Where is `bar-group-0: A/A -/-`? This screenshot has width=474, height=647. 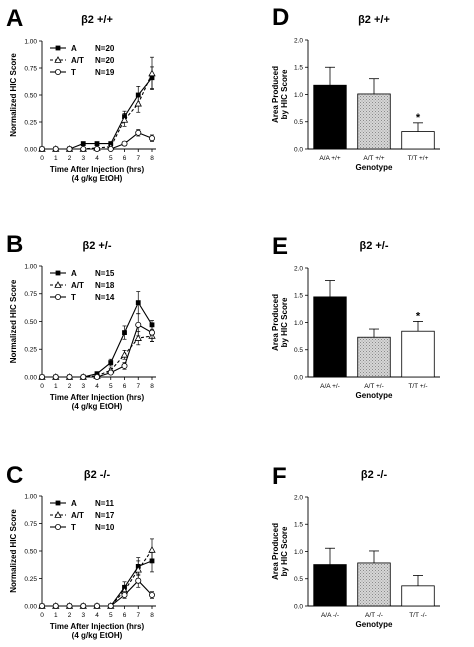 bar-group-0: A/A -/- is located at coordinates (330, 583).